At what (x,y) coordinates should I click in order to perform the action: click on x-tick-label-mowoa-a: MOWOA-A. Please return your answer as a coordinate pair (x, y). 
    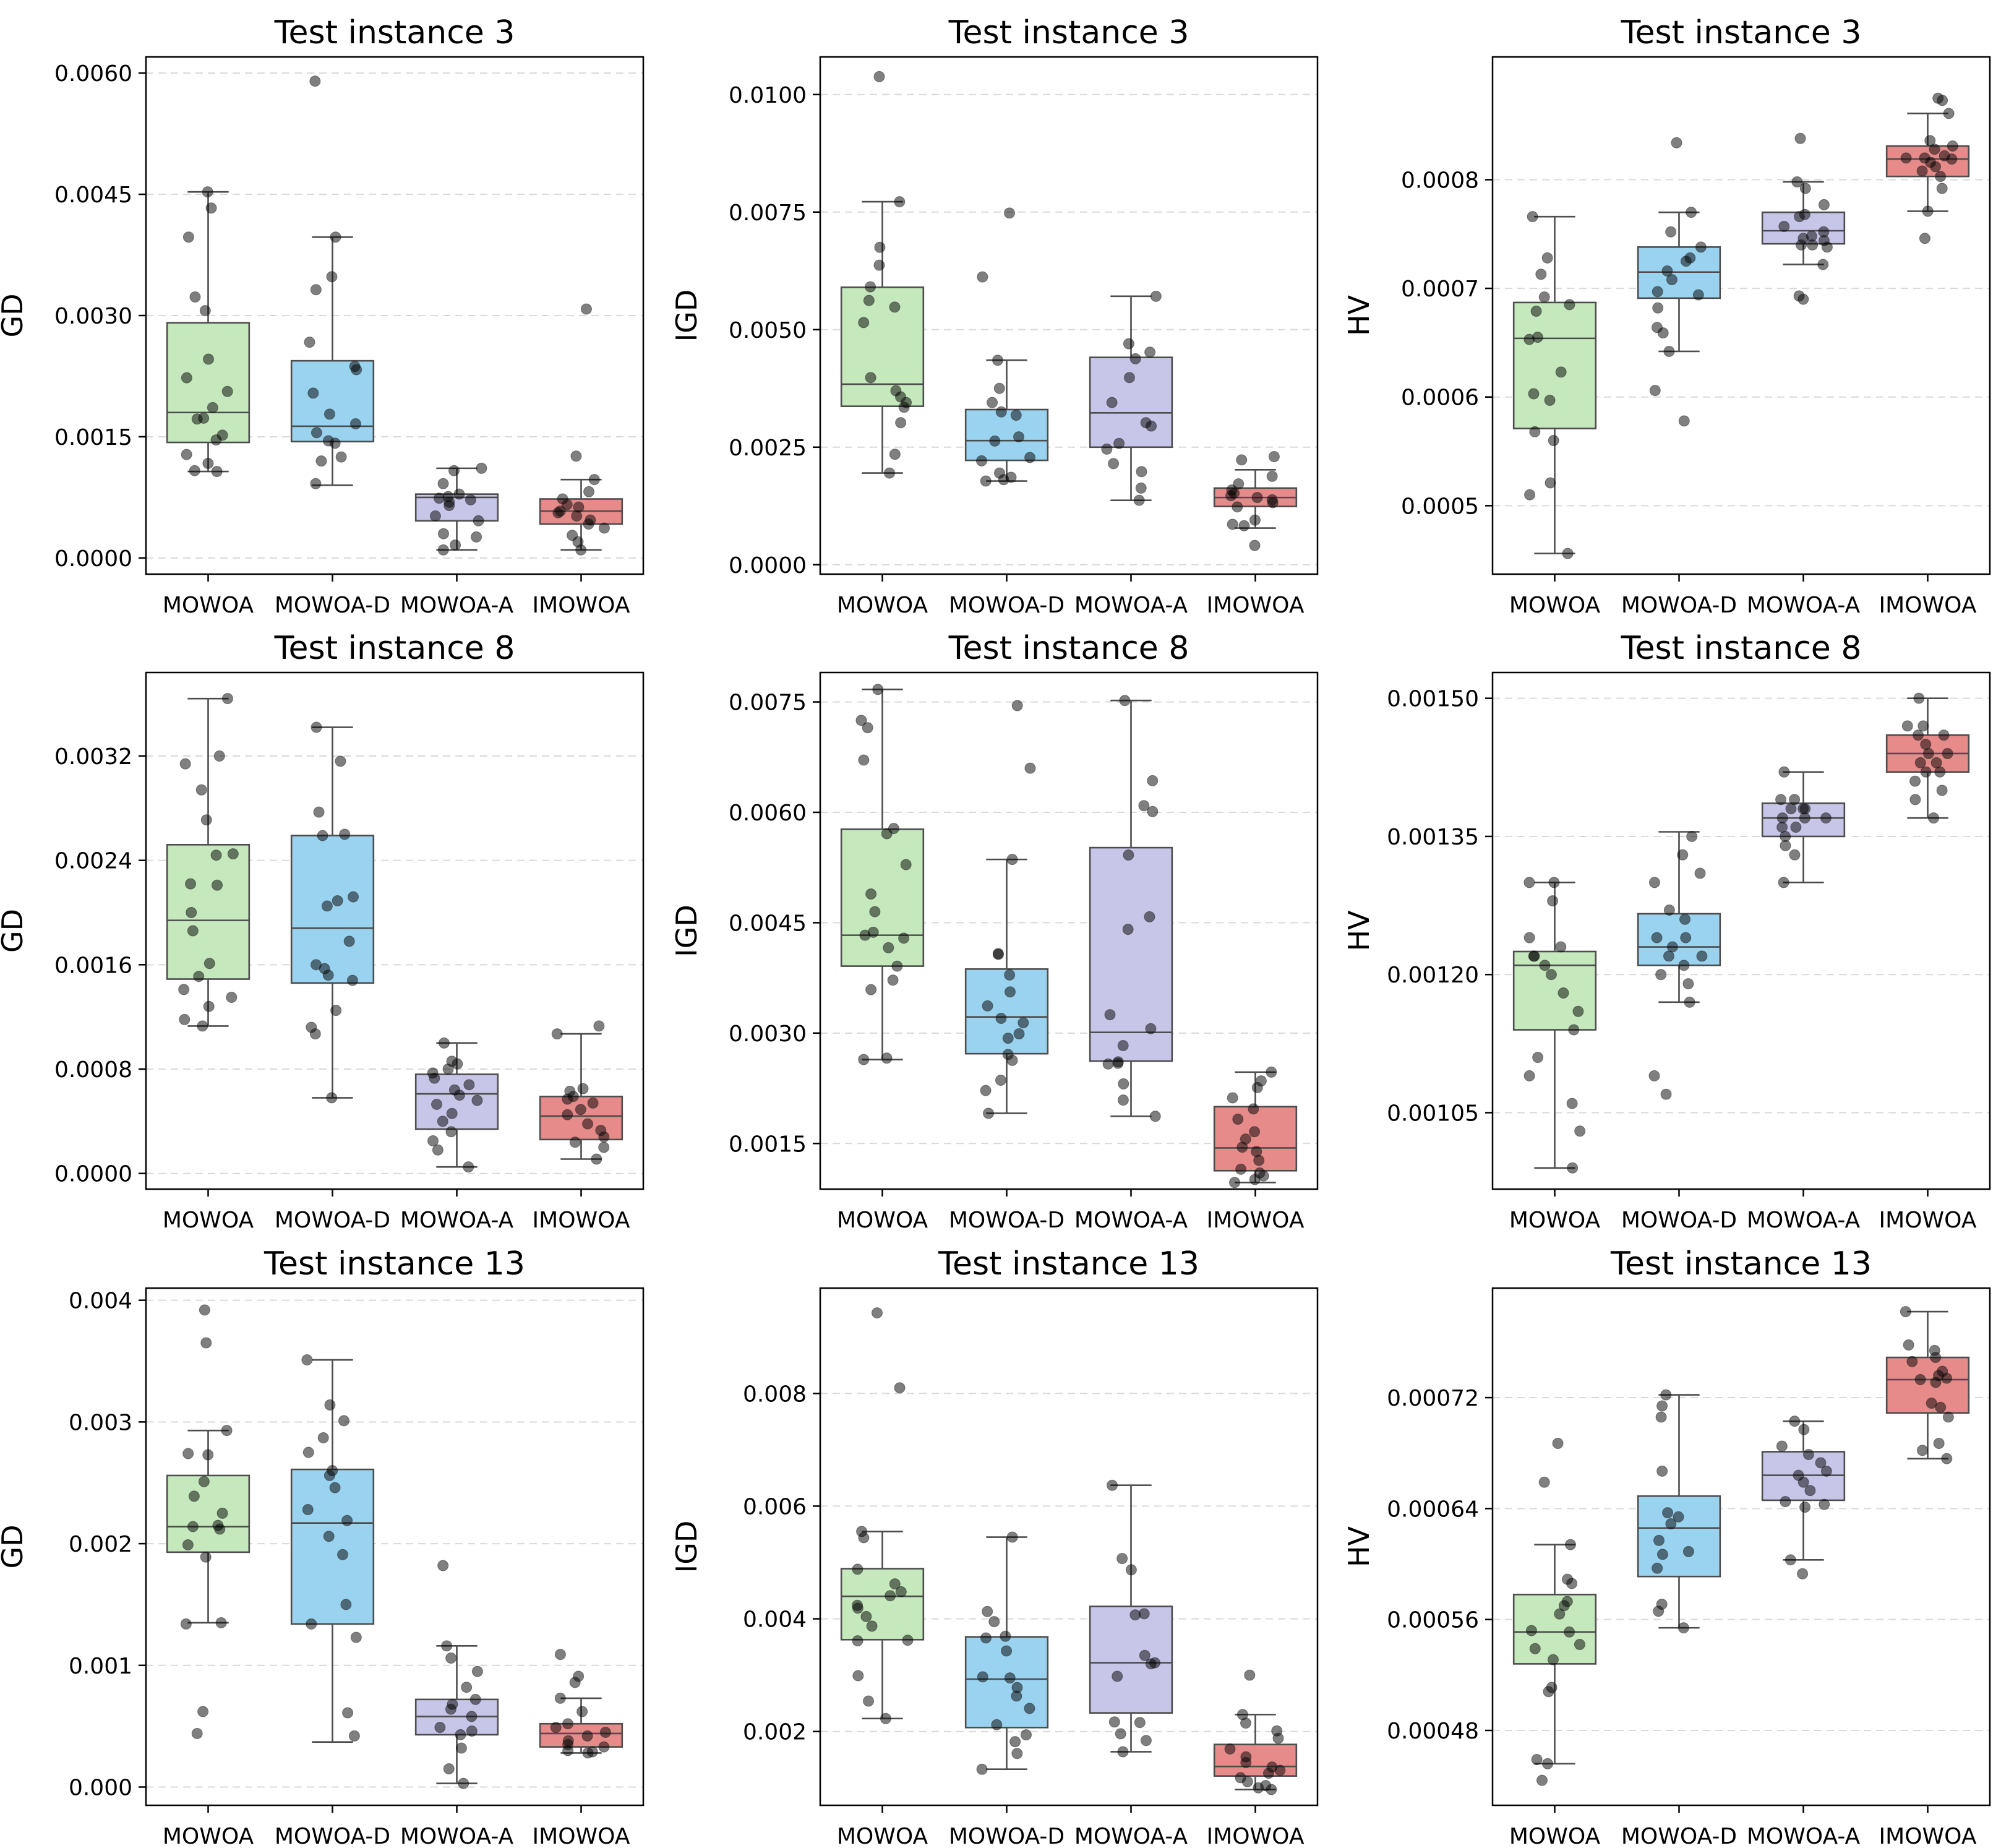
    Looking at the image, I should click on (457, 1221).